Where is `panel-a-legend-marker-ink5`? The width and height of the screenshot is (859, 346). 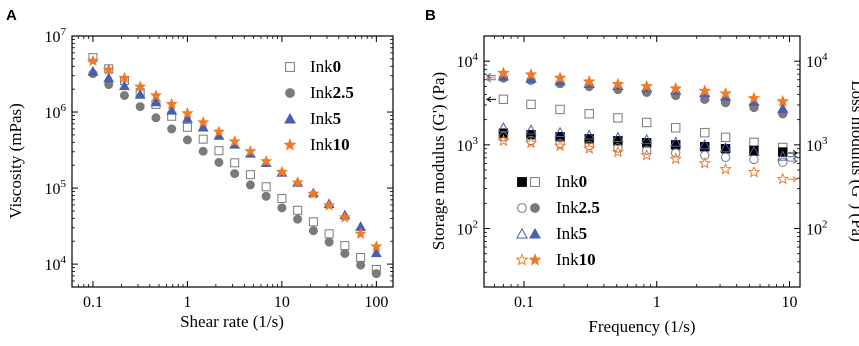 panel-a-legend-marker-ink5 is located at coordinates (290, 118).